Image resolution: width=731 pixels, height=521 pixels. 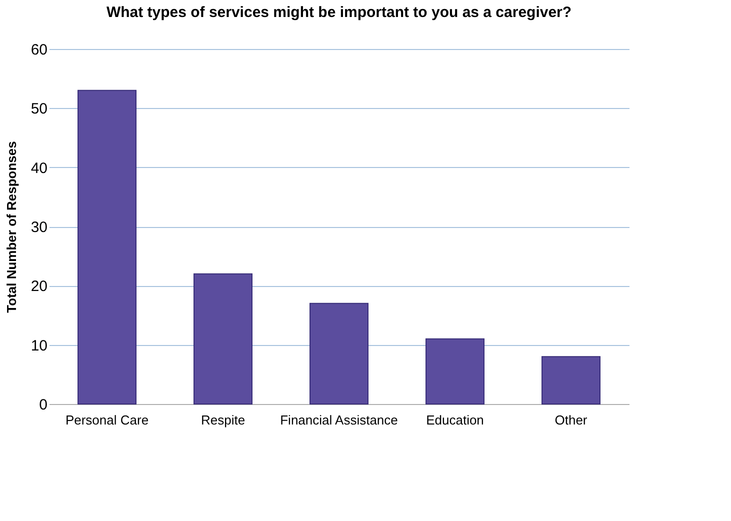 I want to click on x-tick-label: Education, so click(x=455, y=420).